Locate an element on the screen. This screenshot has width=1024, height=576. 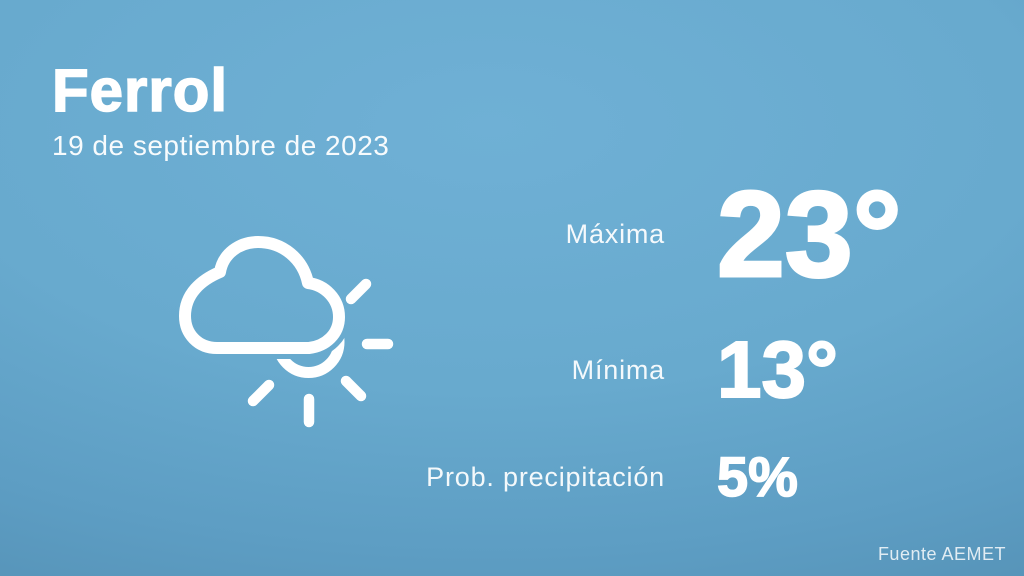
city-title: Ferrol is located at coordinates (140, 90).